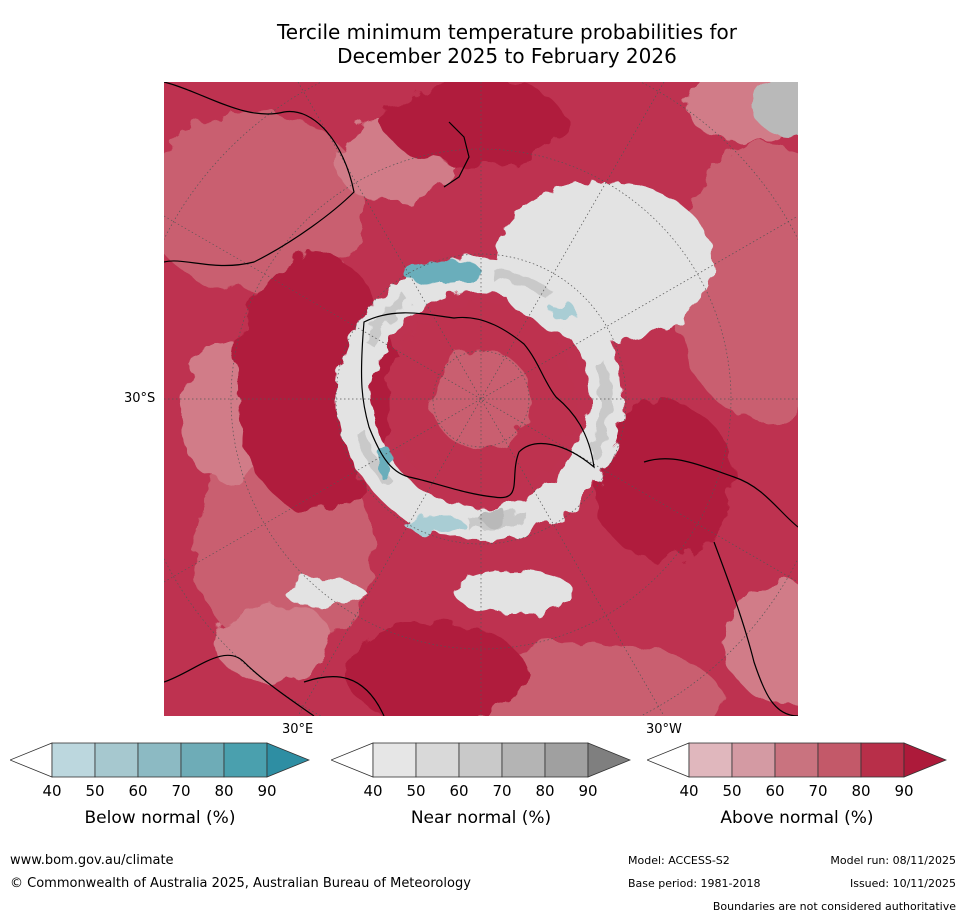 This screenshot has height=919, width=965. Describe the element at coordinates (679, 860) in the screenshot. I see `model-text: Model: ACCESS-S2` at that location.